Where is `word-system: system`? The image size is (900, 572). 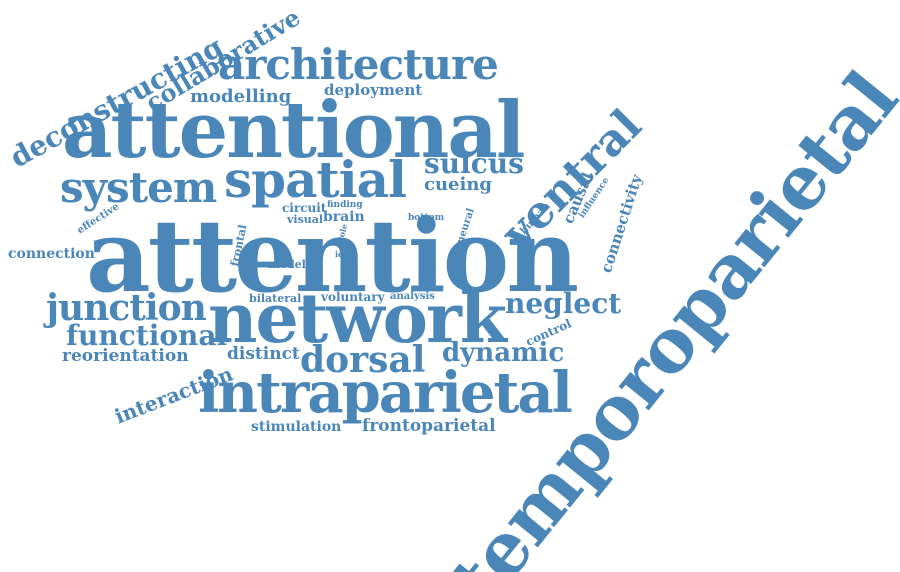 word-system: system is located at coordinates (138, 188).